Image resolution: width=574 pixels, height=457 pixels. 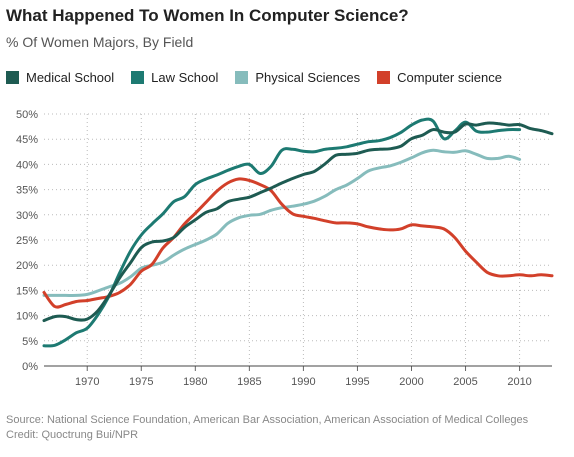 I want to click on x-tick-label: 1970, so click(x=87, y=382).